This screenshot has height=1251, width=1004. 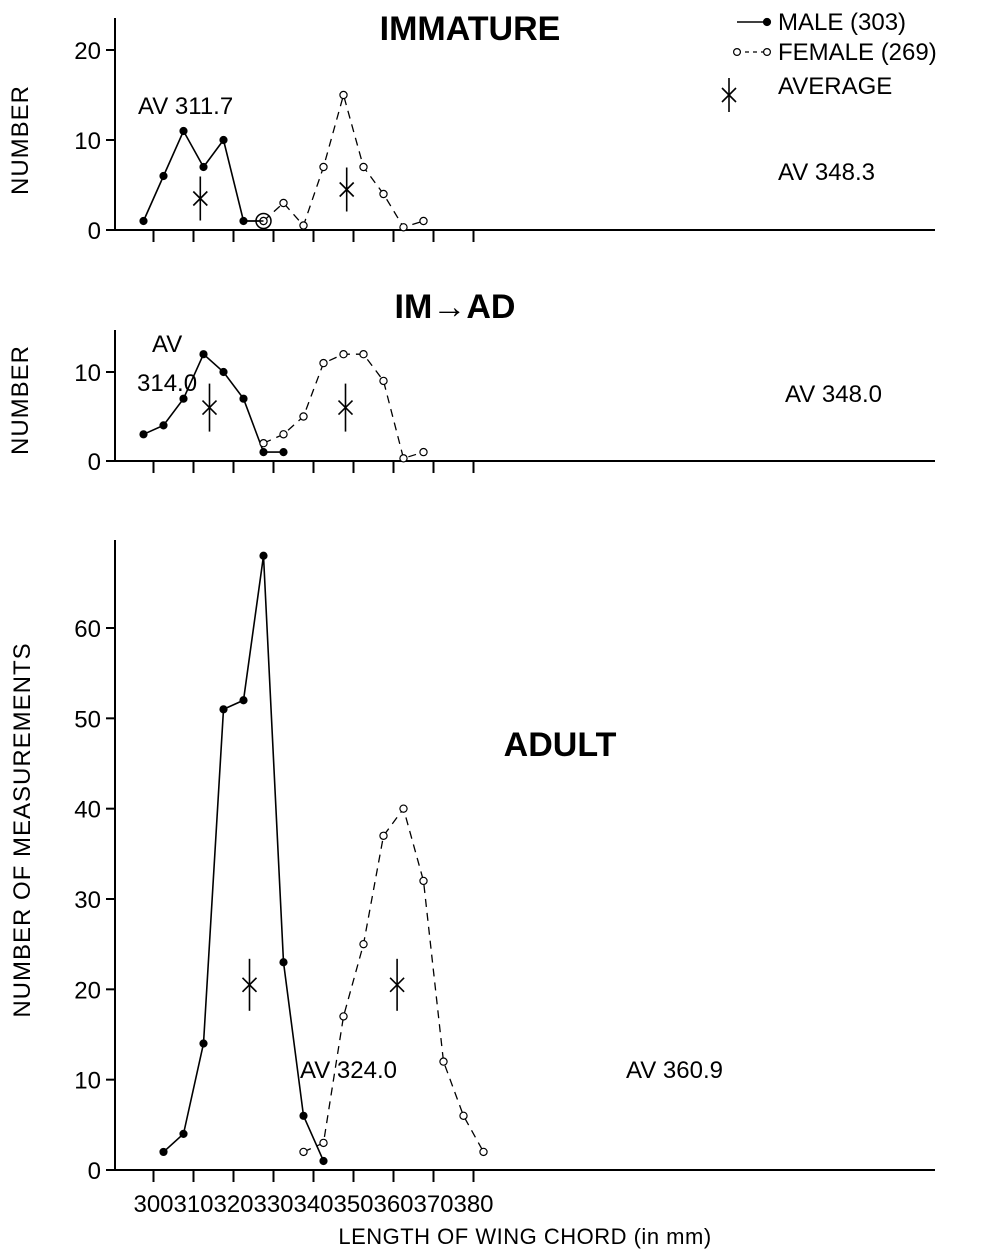 What do you see at coordinates (674, 1070) in the screenshot?
I see `average-annotation: AV 360.9` at bounding box center [674, 1070].